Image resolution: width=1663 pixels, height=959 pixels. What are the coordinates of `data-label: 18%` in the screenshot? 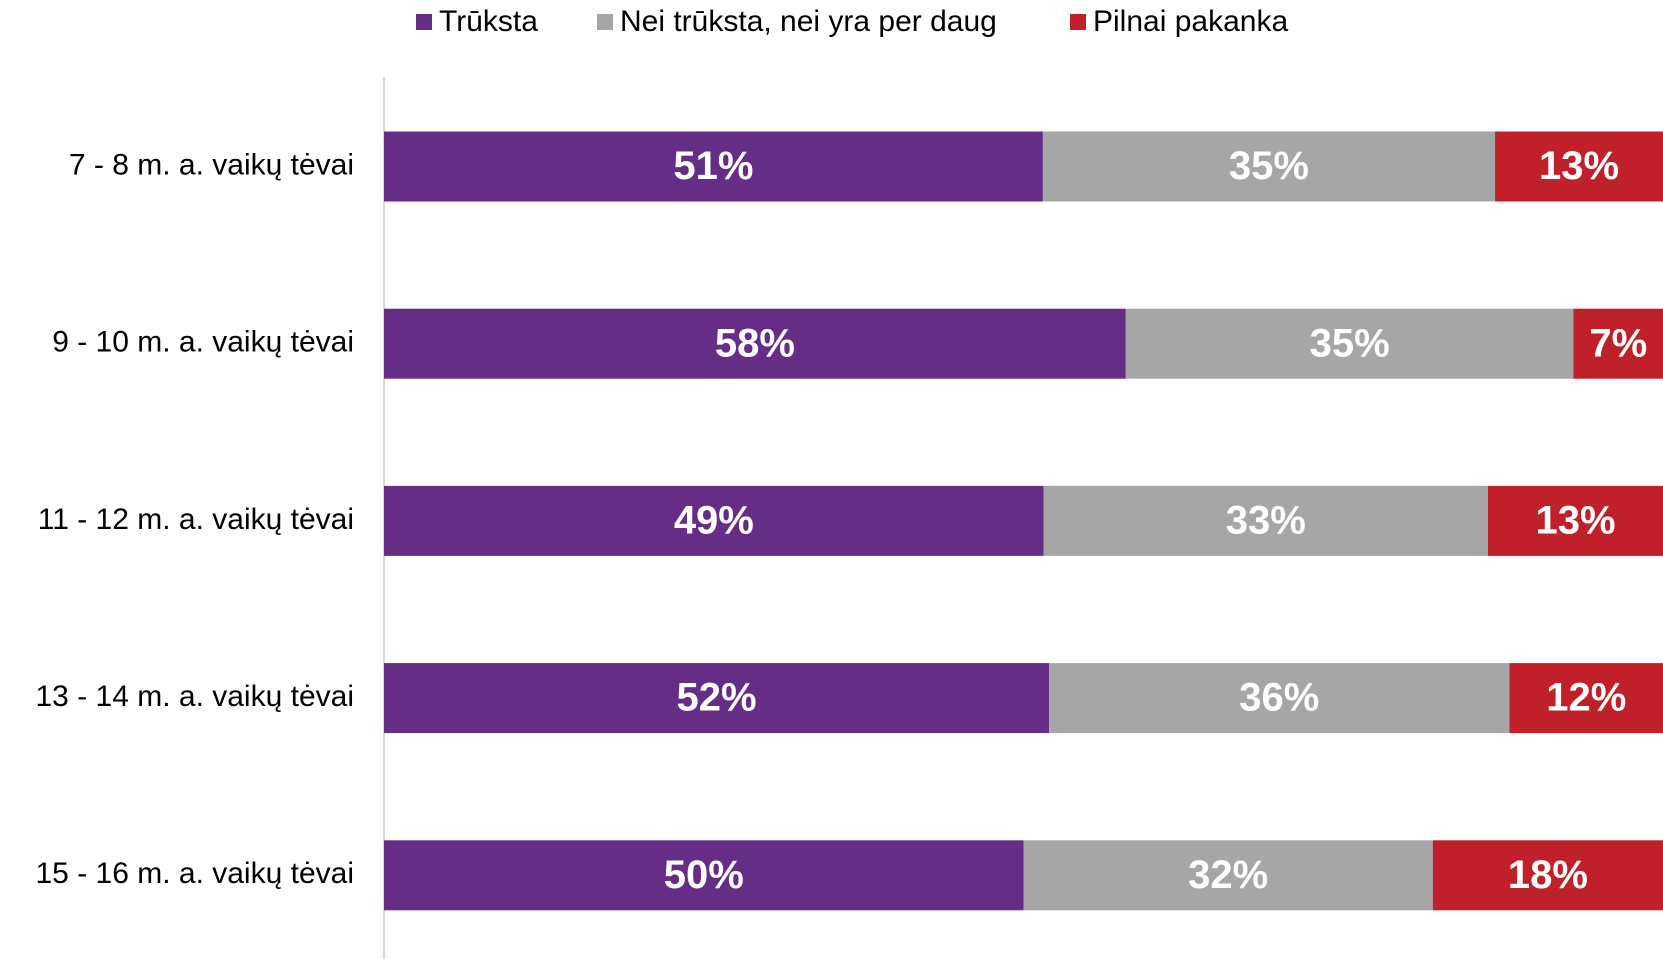 It's located at (1548, 875).